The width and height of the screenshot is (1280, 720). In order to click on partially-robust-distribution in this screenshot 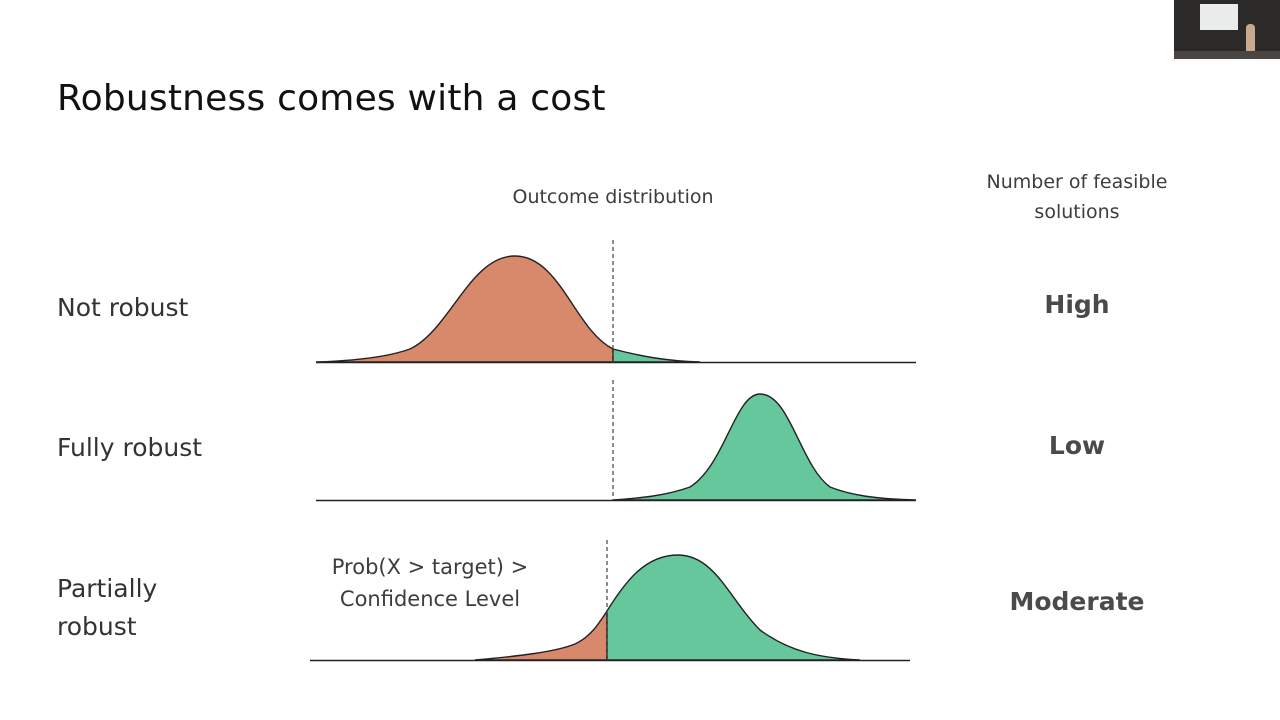, I will do `click(610, 601)`.